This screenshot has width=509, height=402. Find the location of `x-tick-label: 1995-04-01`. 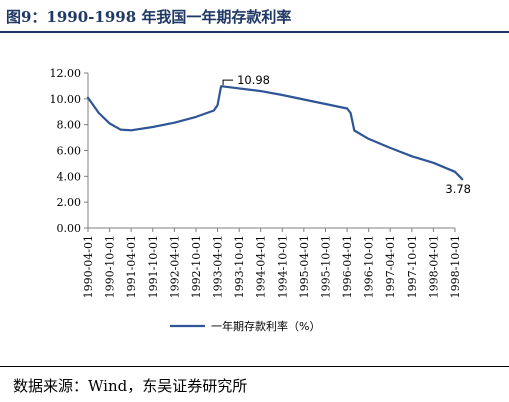

x-tick-label: 1995-04-01 is located at coordinates (304, 266).